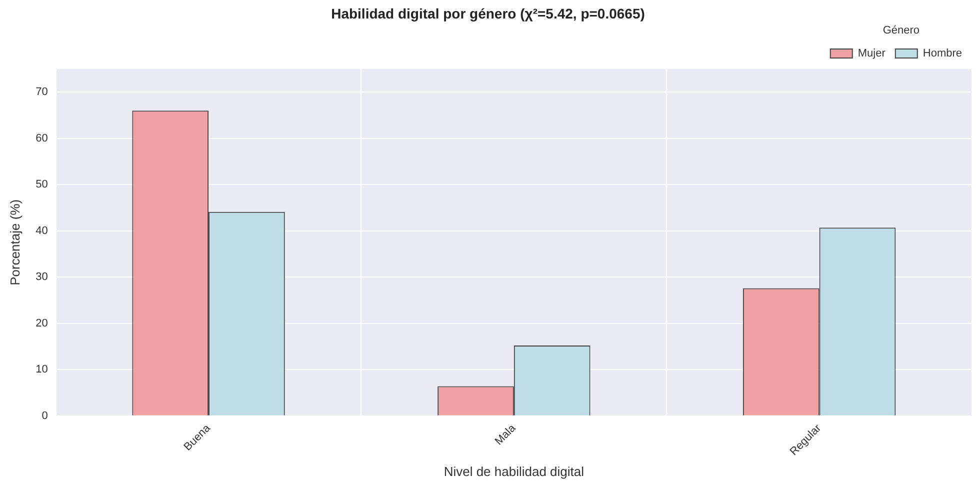 The width and height of the screenshot is (976, 486). I want to click on y-tick-label: 10, so click(42, 370).